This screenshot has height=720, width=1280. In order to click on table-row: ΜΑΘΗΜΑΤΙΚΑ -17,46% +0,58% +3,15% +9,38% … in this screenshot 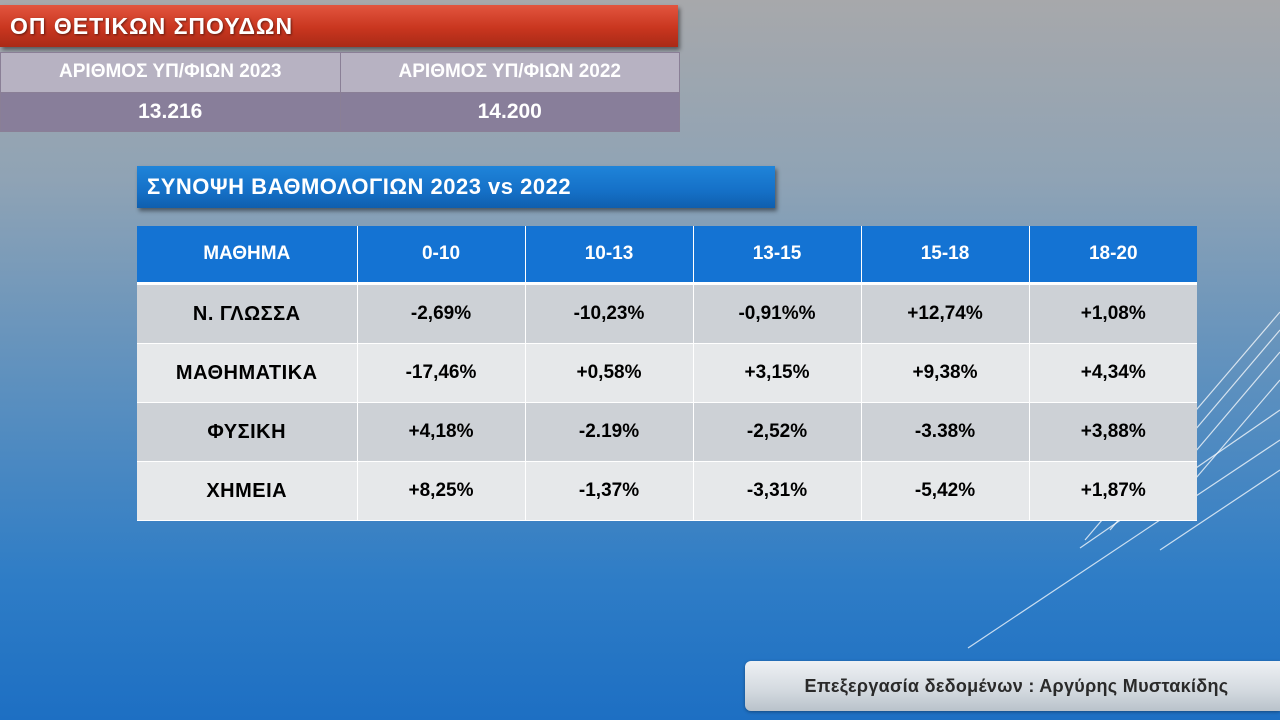, I will do `click(667, 373)`.